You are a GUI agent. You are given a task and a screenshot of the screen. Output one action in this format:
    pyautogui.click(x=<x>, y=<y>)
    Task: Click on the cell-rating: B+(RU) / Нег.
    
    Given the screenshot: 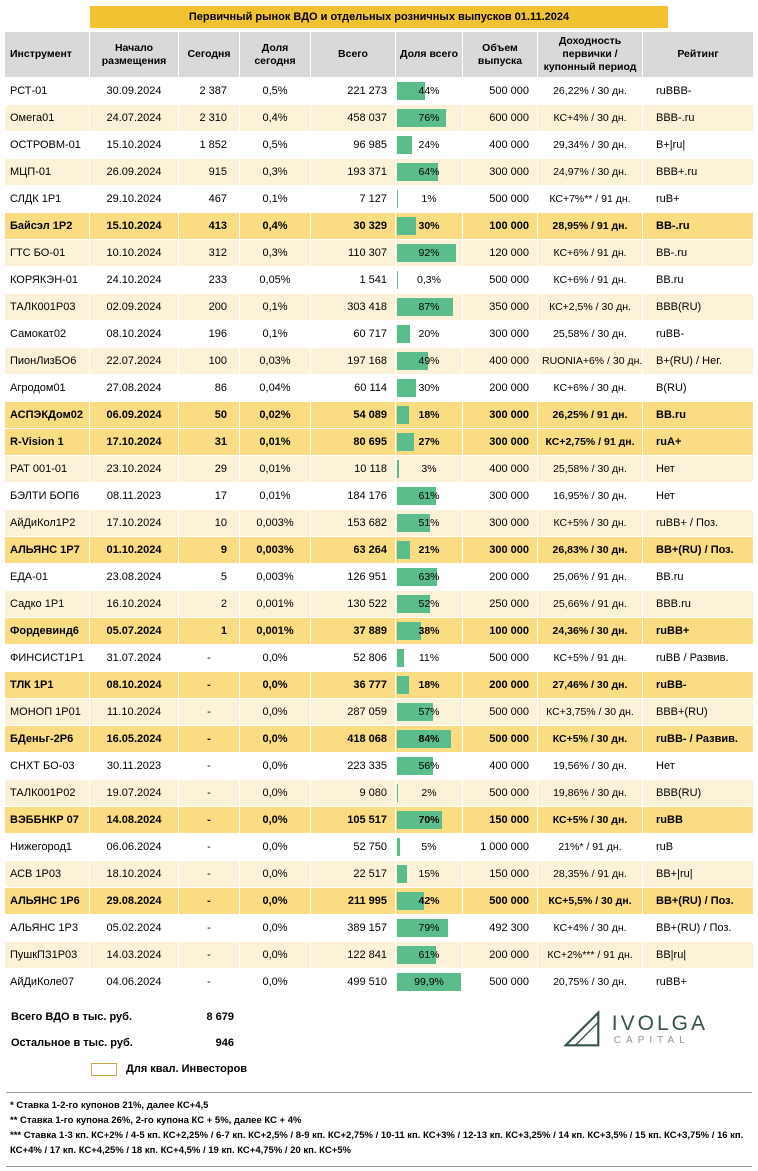 What is the action you would take?
    pyautogui.click(x=698, y=361)
    